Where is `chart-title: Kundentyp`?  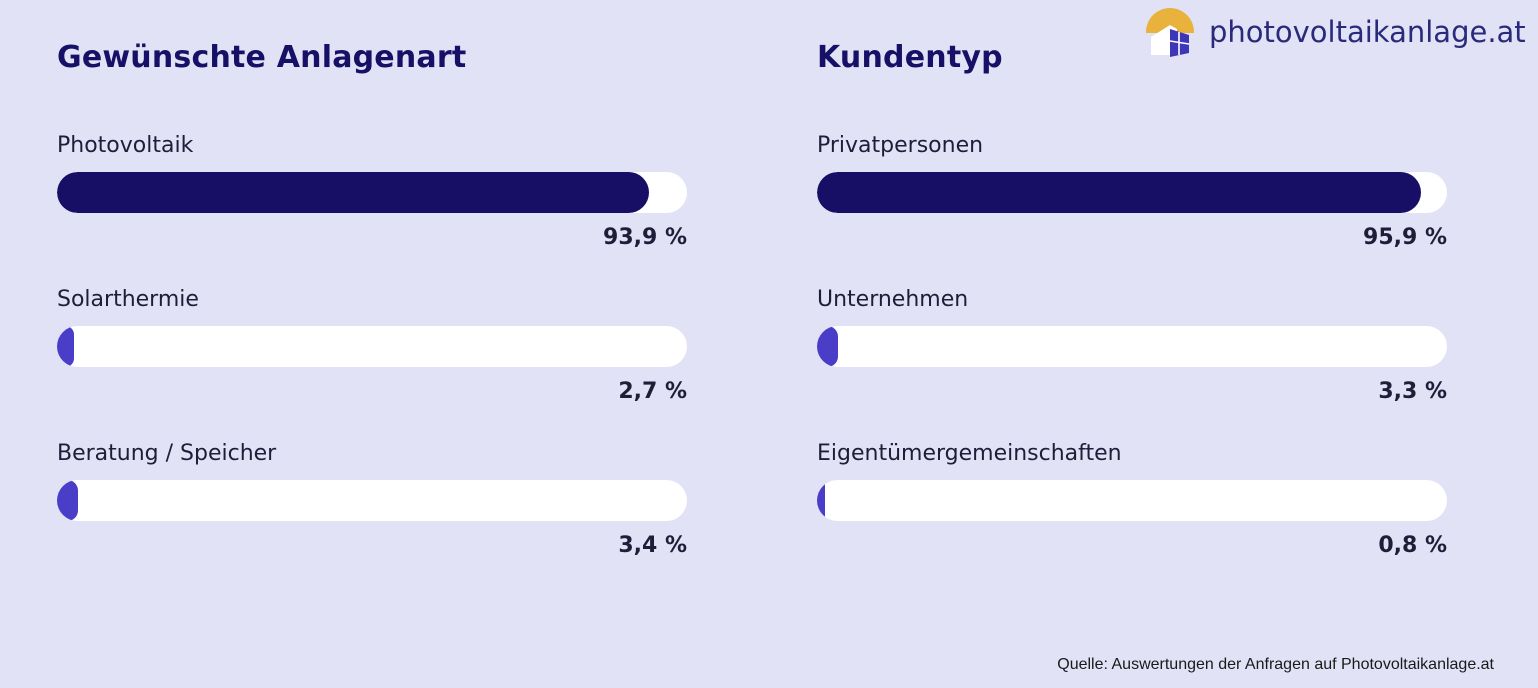 chart-title: Kundentyp is located at coordinates (910, 57).